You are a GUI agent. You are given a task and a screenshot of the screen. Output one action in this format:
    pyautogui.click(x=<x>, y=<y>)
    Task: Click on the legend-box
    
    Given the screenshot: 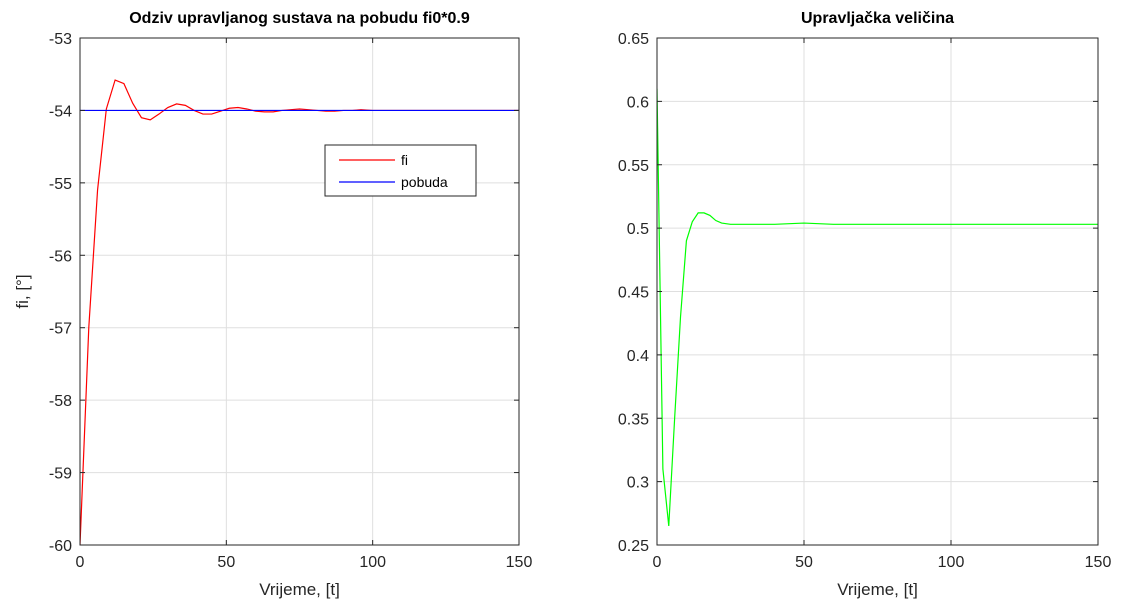 What is the action you would take?
    pyautogui.click(x=400, y=170)
    